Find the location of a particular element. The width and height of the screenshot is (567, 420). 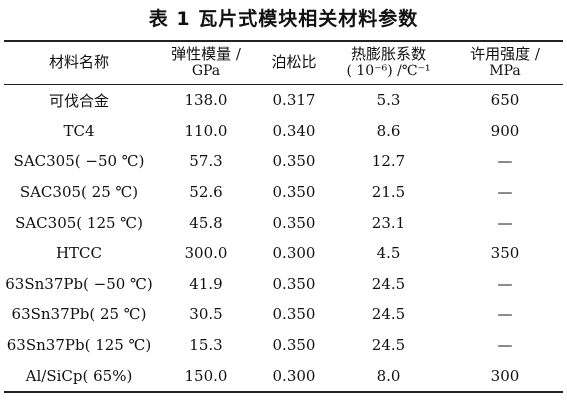

header-thermal-expansion: 热膨胀系数 ( 10⁻⁶) /℃⁻¹ is located at coordinates (388, 62).